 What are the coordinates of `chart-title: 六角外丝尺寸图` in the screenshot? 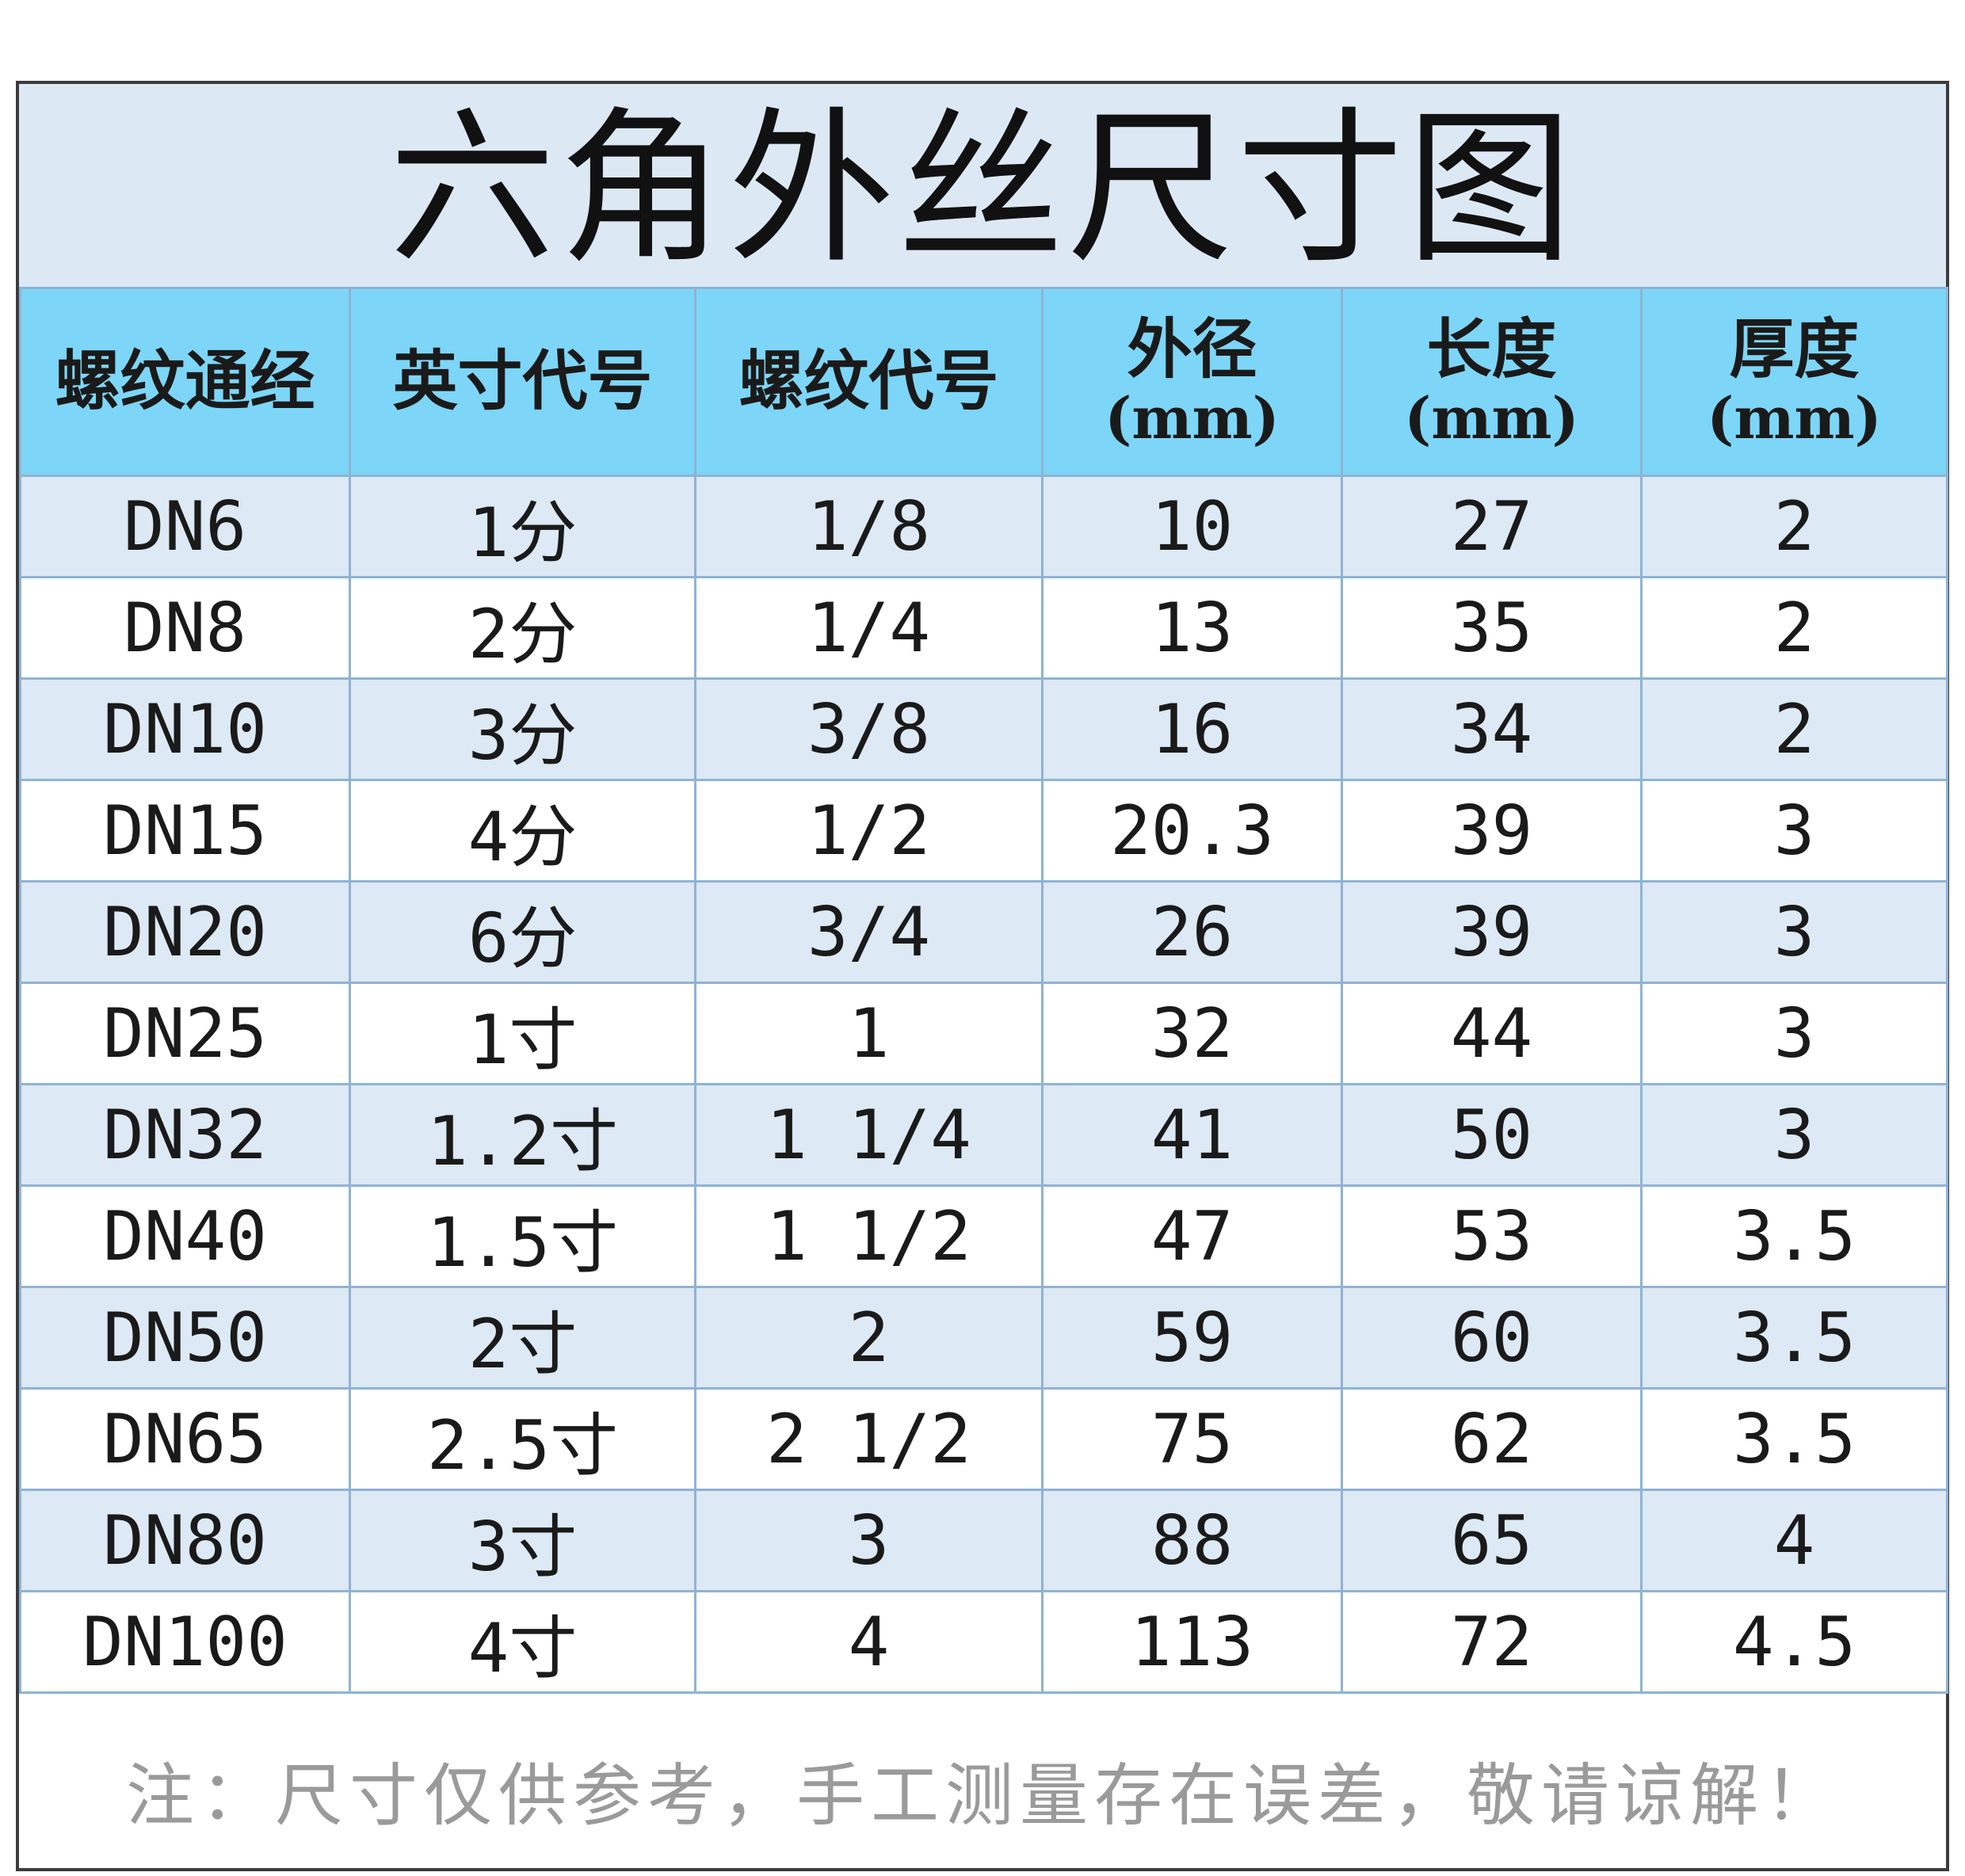 It's located at (982, 189).